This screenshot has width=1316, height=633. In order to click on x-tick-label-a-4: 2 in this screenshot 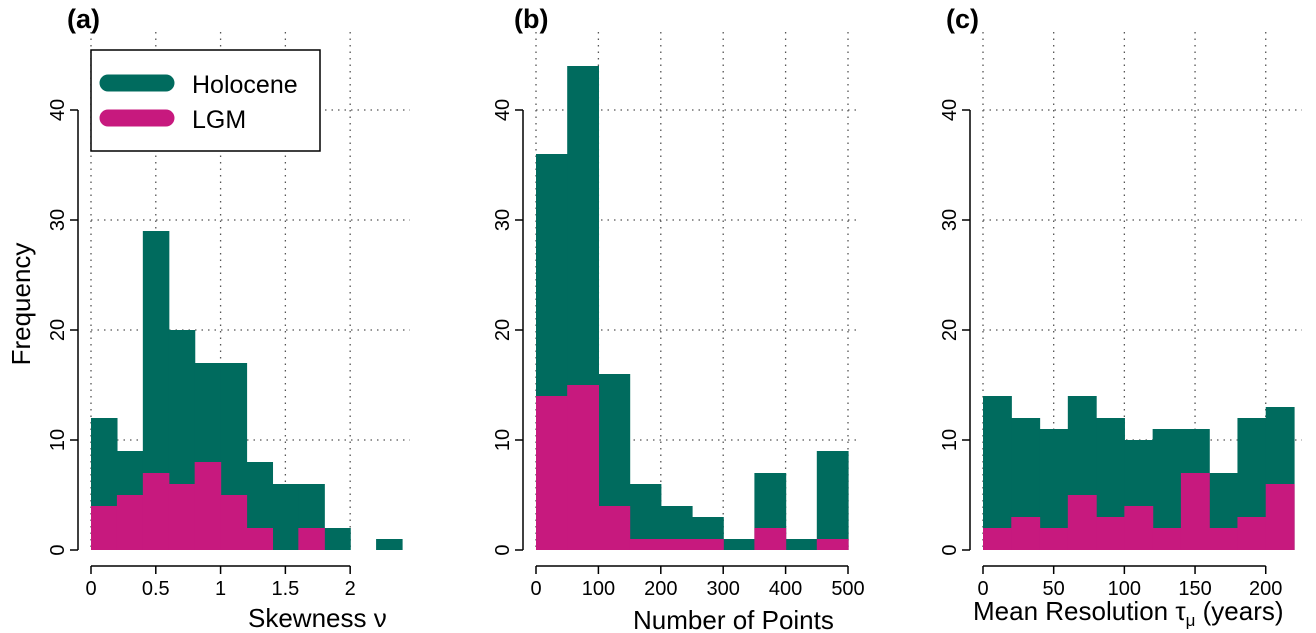, I will do `click(350, 589)`.